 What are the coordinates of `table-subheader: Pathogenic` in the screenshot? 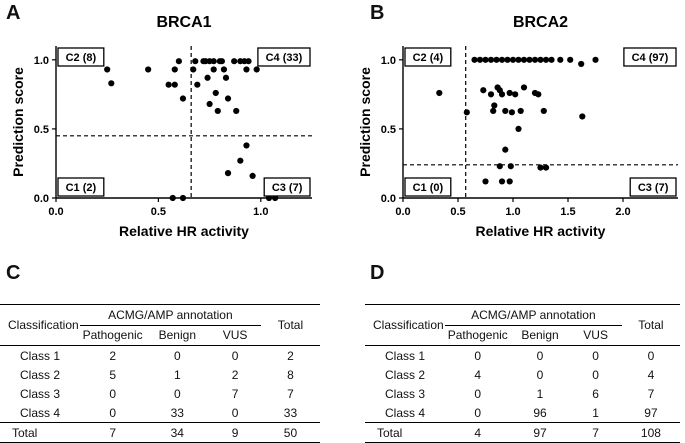 It's located at (478, 335).